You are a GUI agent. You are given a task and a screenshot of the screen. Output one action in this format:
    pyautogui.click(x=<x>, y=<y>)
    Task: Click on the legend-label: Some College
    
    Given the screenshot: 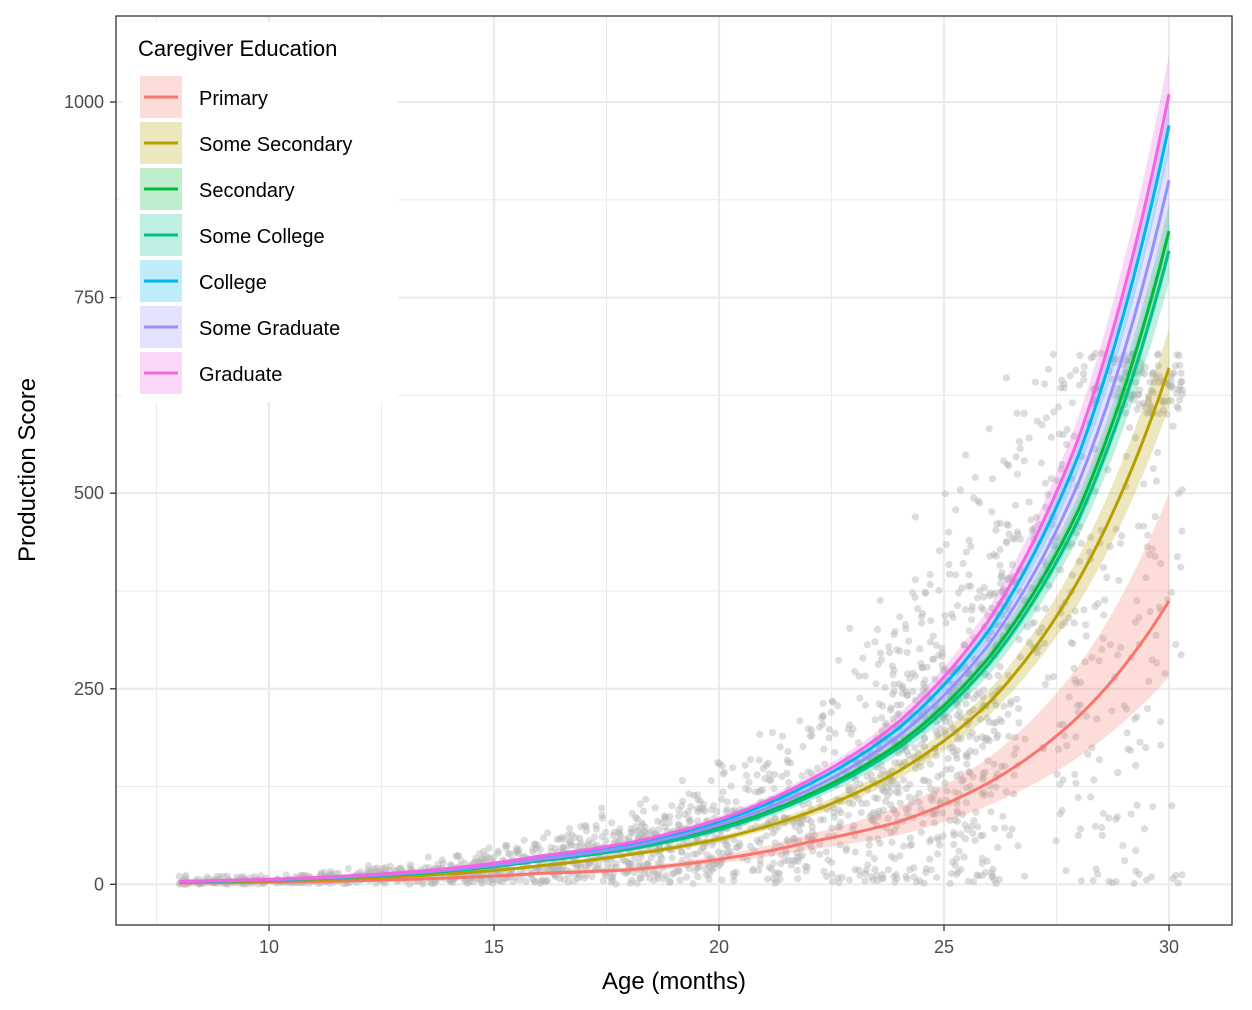 What is the action you would take?
    pyautogui.click(x=262, y=237)
    